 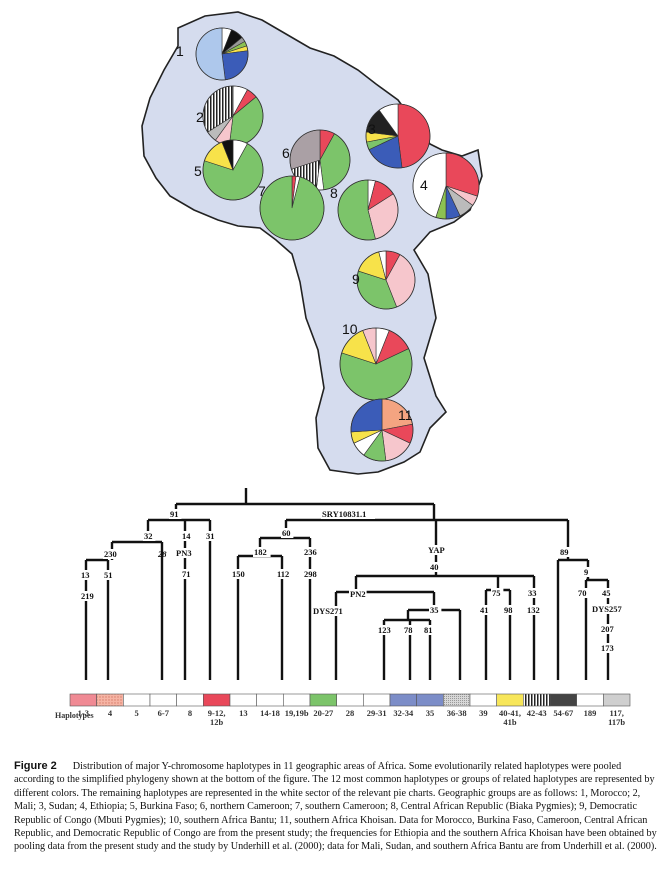 I want to click on haplotype-label: 117b, so click(x=616, y=722).